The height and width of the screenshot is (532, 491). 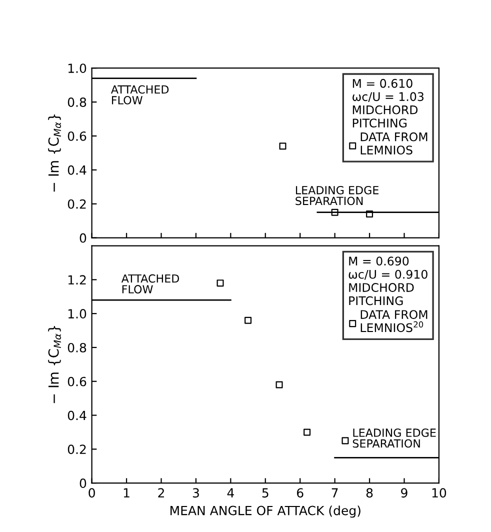 What do you see at coordinates (161, 493) in the screenshot?
I see `x-tick-label: 2` at bounding box center [161, 493].